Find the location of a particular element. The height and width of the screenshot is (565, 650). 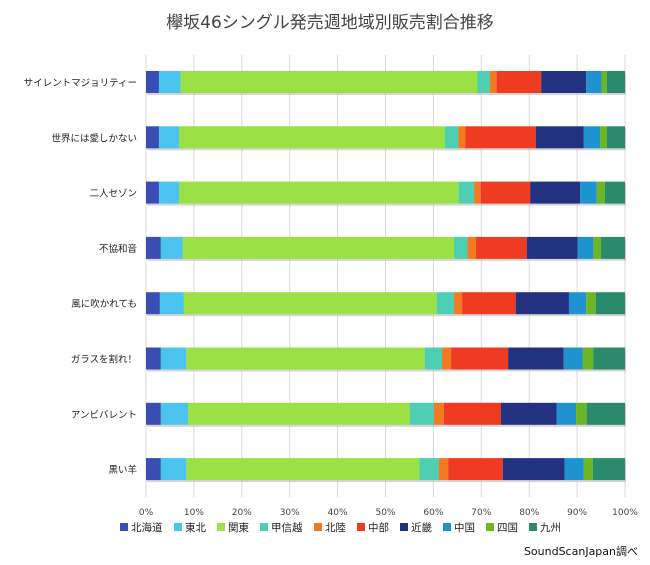

category-label: 世界には愛しかない is located at coordinates (94, 138).